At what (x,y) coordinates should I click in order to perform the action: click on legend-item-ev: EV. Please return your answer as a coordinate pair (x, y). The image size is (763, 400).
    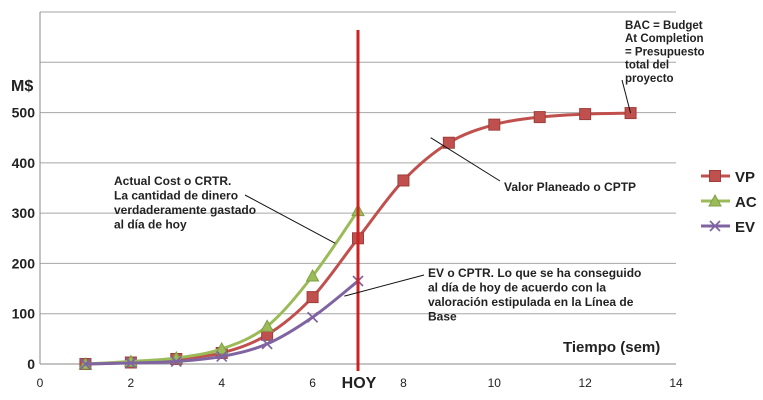
    Looking at the image, I should click on (728, 227).